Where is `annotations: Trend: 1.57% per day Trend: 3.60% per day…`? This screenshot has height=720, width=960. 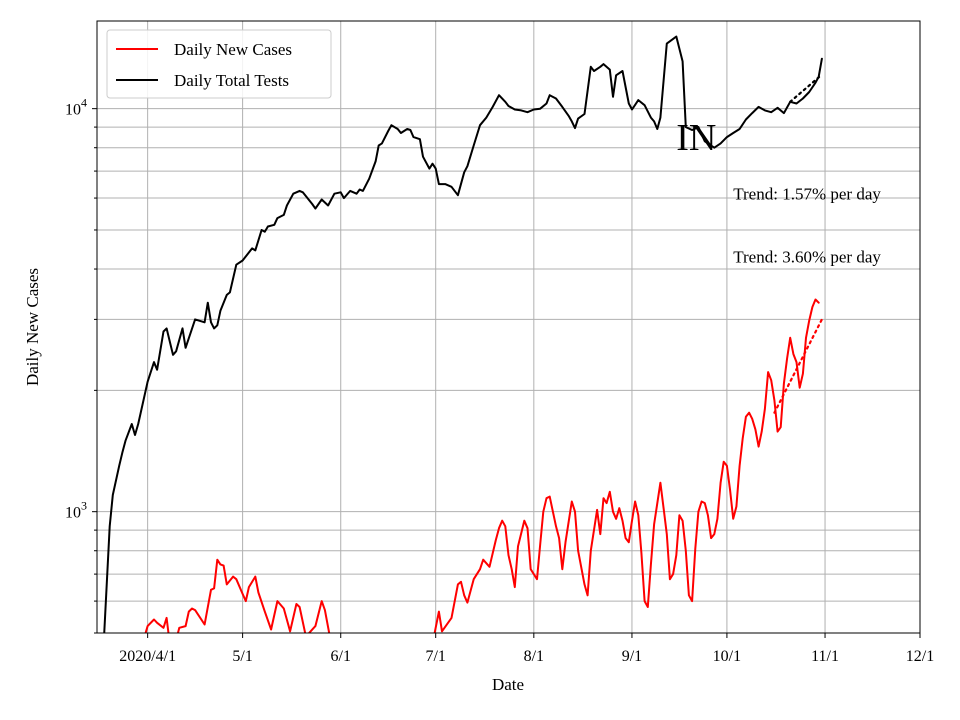
annotations: Trend: 1.57% per day Trend: 3.60% per day… is located at coordinates (778, 192).